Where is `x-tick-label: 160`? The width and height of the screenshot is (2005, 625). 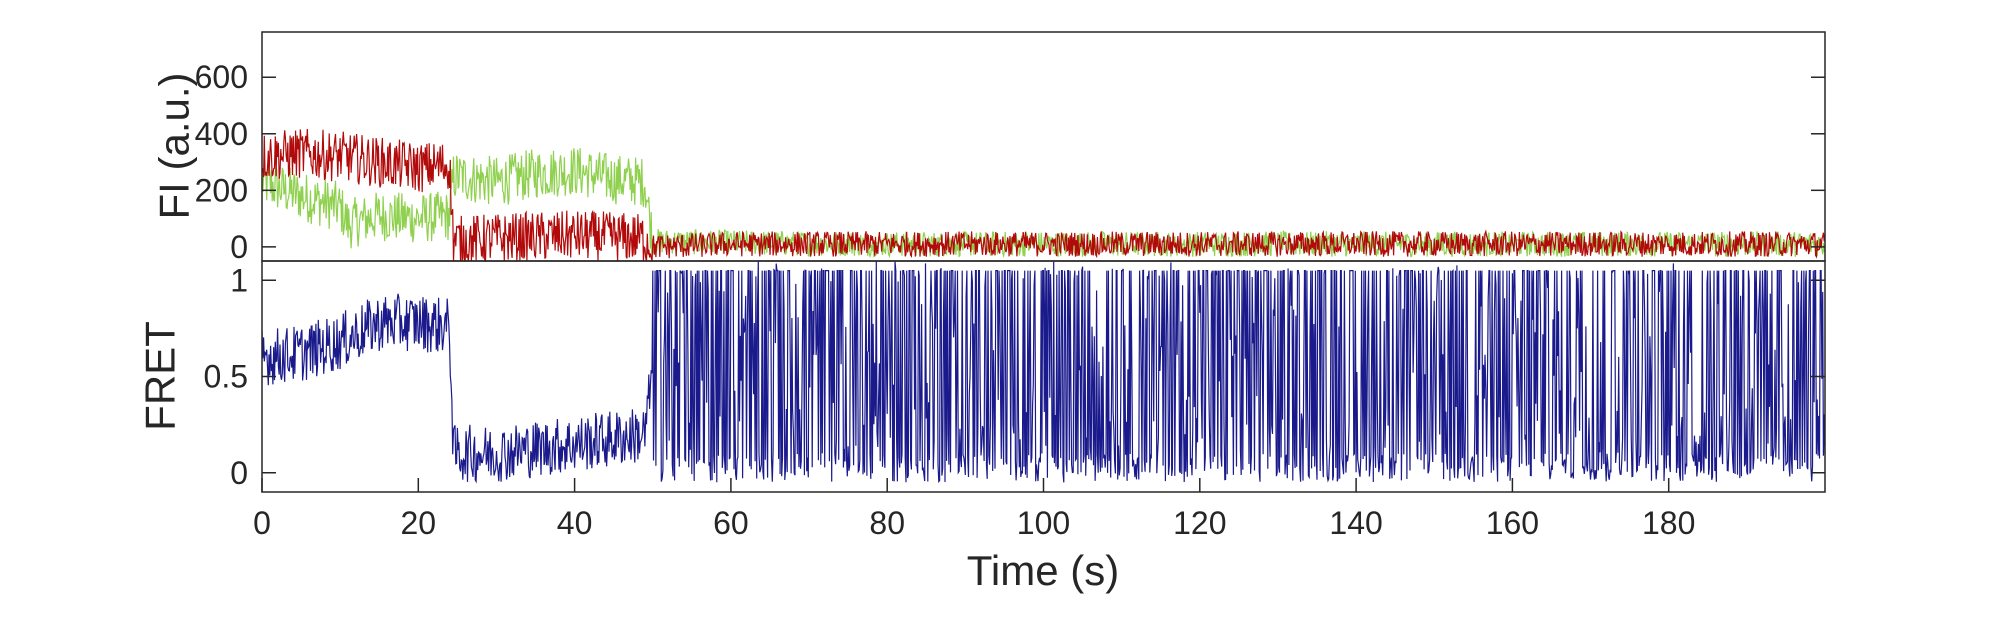
x-tick-label: 160 is located at coordinates (1512, 523).